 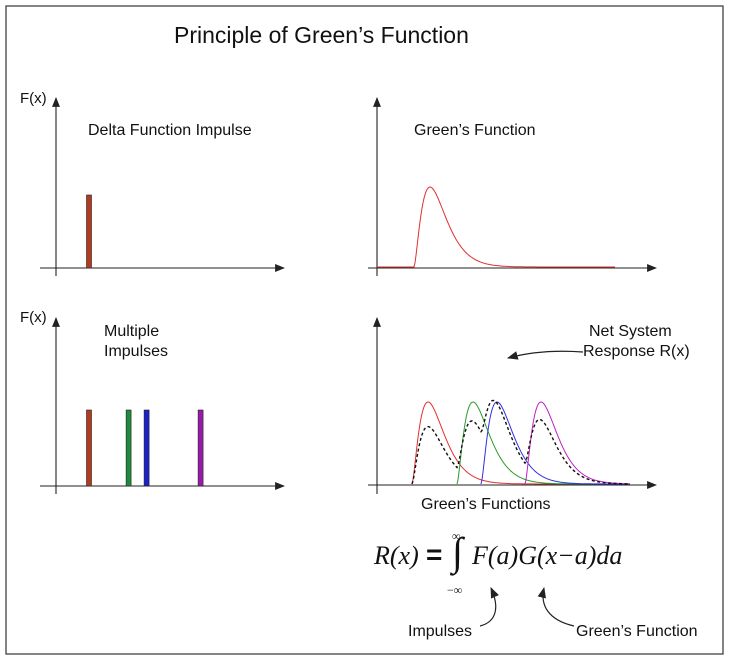 What do you see at coordinates (457, 551) in the screenshot?
I see `integral-sign: ∫` at bounding box center [457, 551].